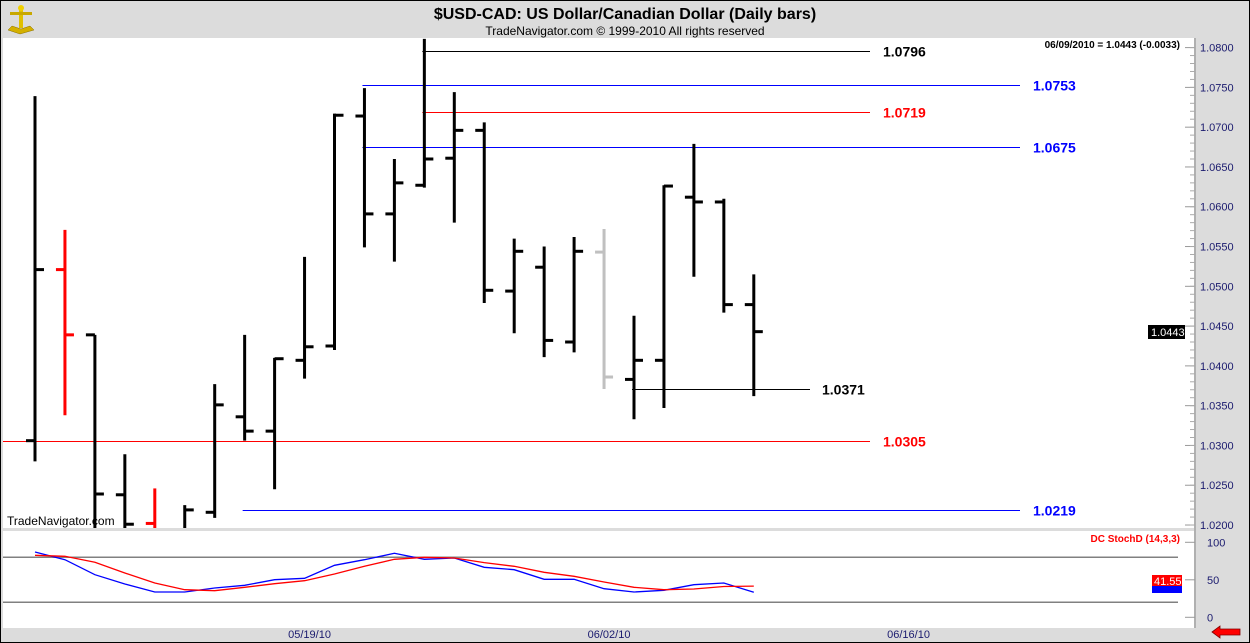  Describe the element at coordinates (1217, 88) in the screenshot. I see `y-tick-label: 1.0750` at that location.